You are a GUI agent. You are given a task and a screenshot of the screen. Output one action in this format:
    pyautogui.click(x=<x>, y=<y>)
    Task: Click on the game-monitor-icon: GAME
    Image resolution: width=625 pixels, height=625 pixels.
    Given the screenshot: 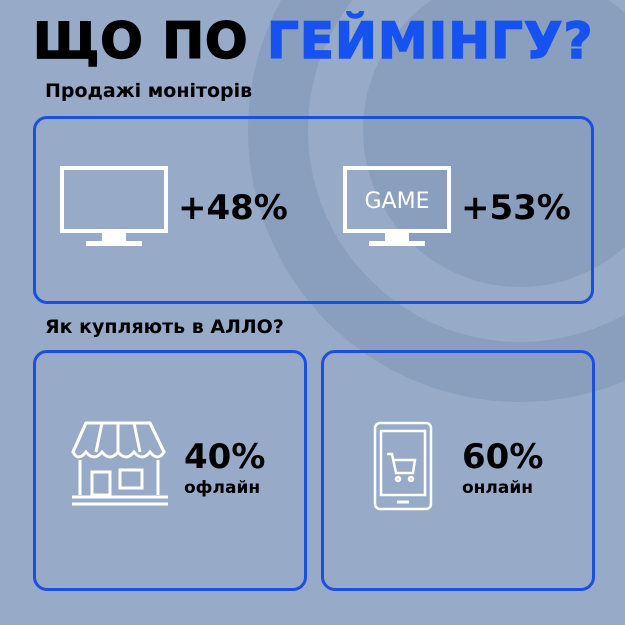 What is the action you would take?
    pyautogui.click(x=397, y=206)
    